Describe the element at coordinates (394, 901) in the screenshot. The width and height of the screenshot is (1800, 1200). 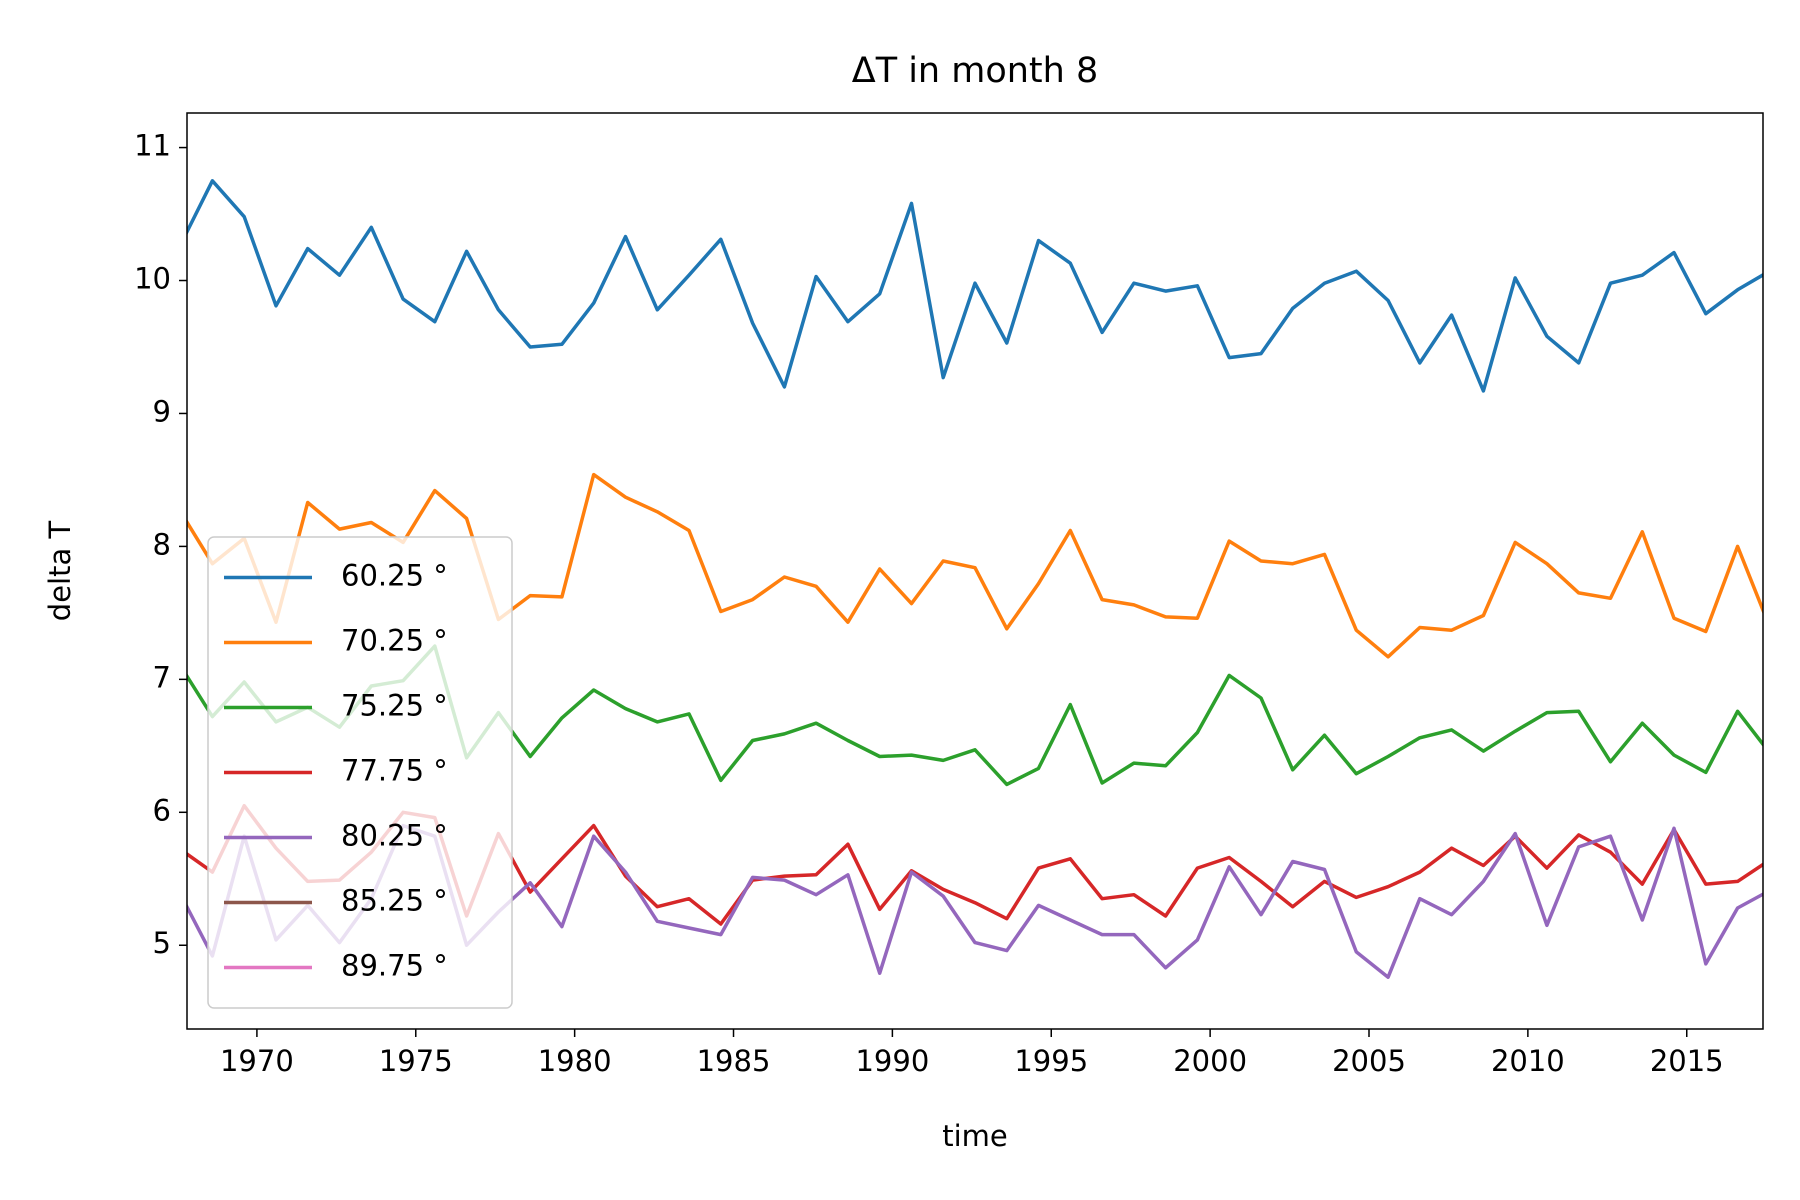
I see `legend-label: 85.25 °` at that location.